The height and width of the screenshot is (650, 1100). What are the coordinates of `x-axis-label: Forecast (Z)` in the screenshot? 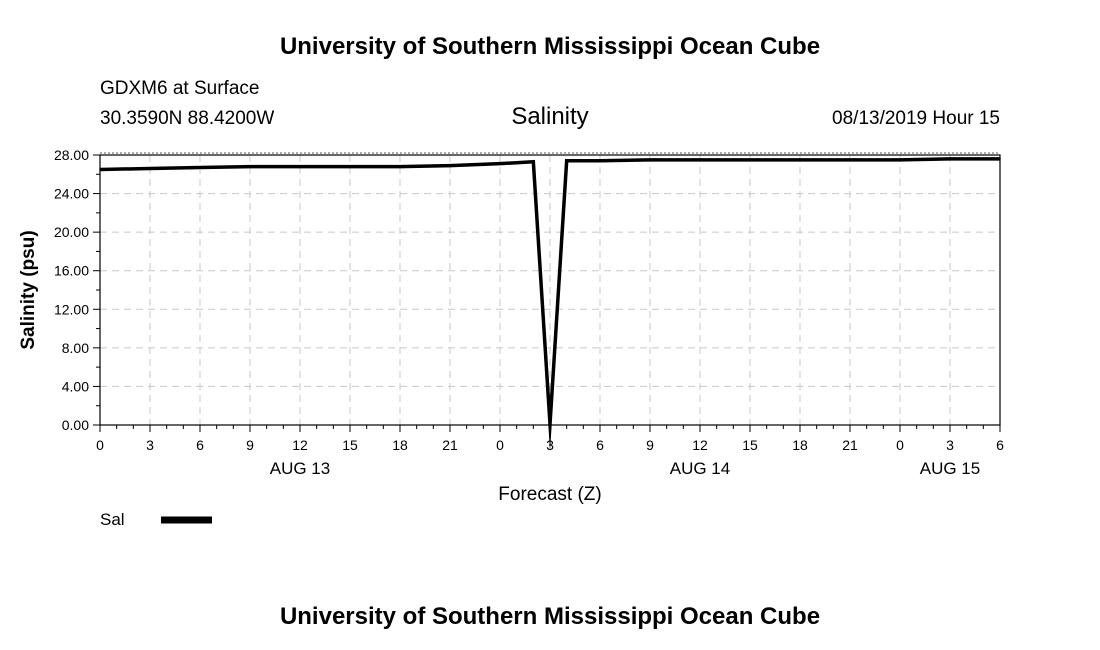 It's located at (549, 494).